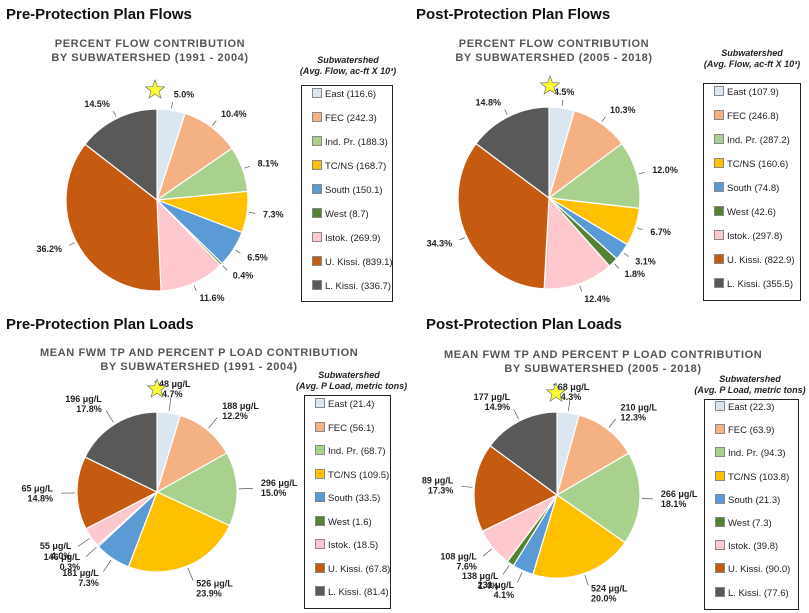 The width and height of the screenshot is (809, 613). I want to click on legend-title: Subwatershed (Avg. P Load, metric tons), so click(750, 385).